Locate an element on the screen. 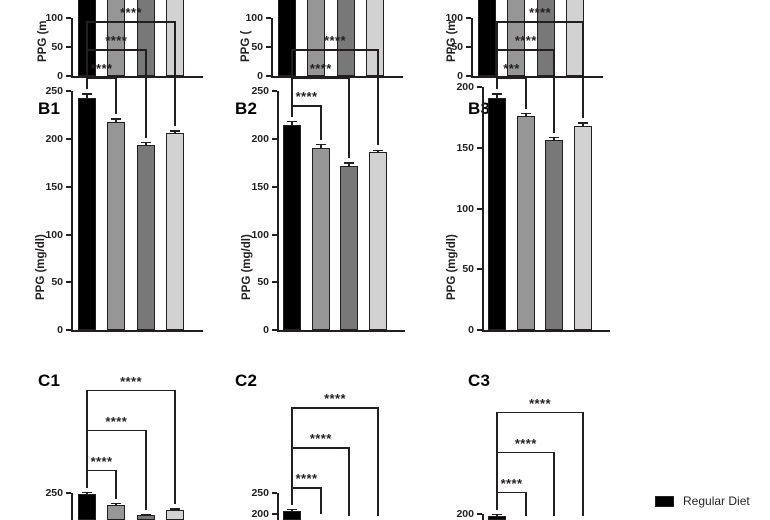  legend-label: Regular Diet is located at coordinates (716, 501).